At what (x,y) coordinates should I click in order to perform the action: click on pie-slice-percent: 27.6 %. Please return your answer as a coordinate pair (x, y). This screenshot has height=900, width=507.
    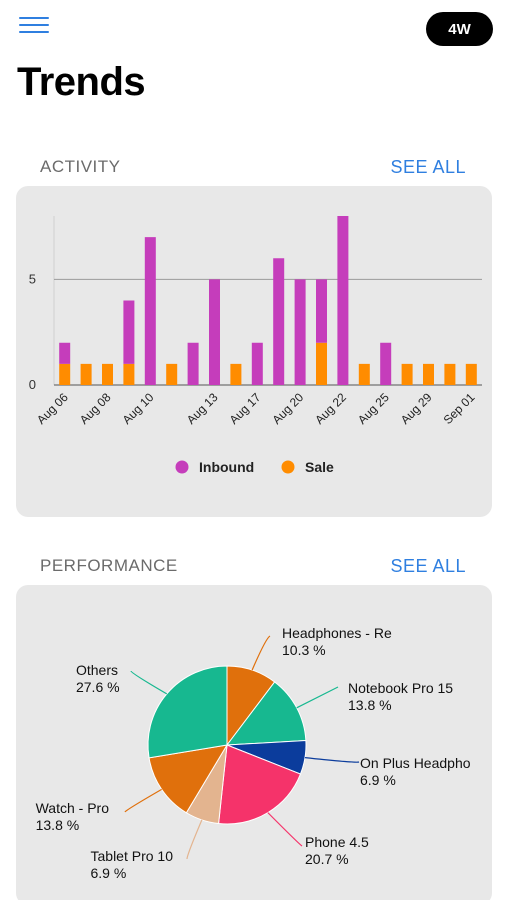
    Looking at the image, I should click on (98, 687).